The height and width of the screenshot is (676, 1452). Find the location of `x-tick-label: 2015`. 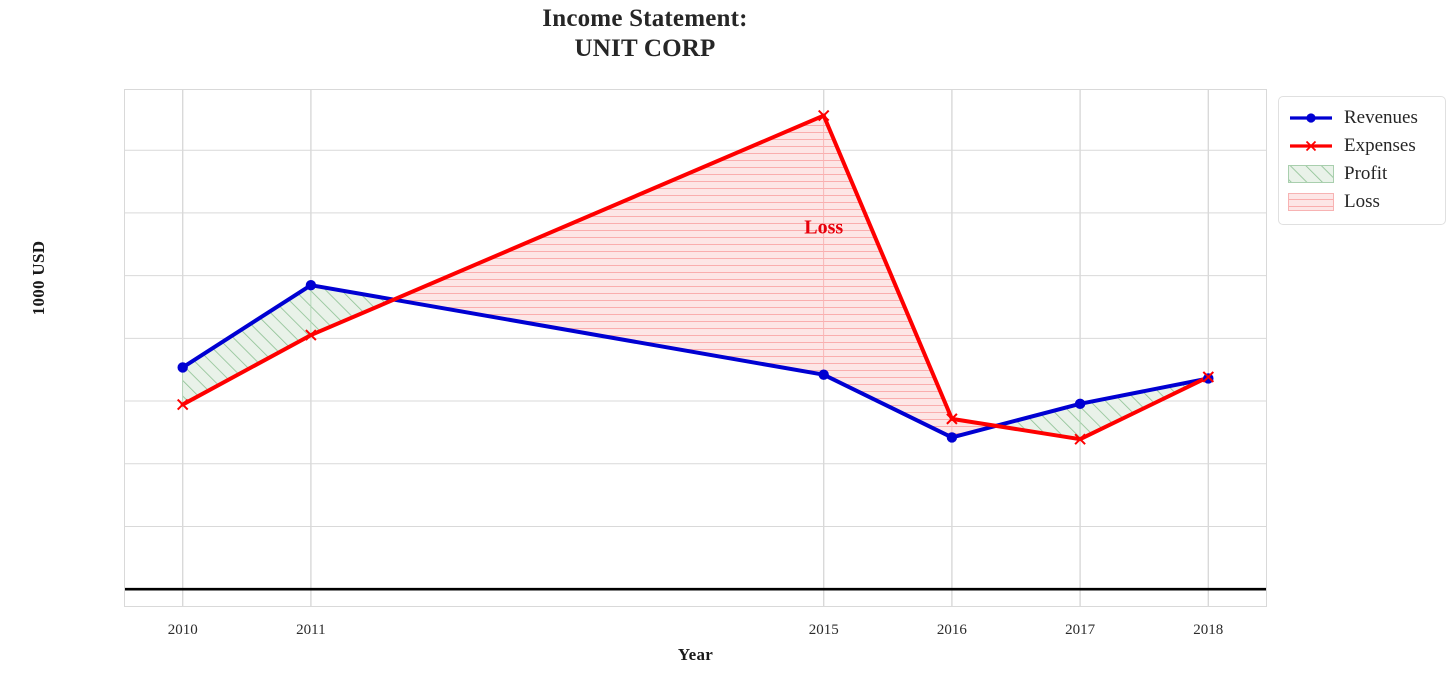

x-tick-label: 2015 is located at coordinates (823, 630).